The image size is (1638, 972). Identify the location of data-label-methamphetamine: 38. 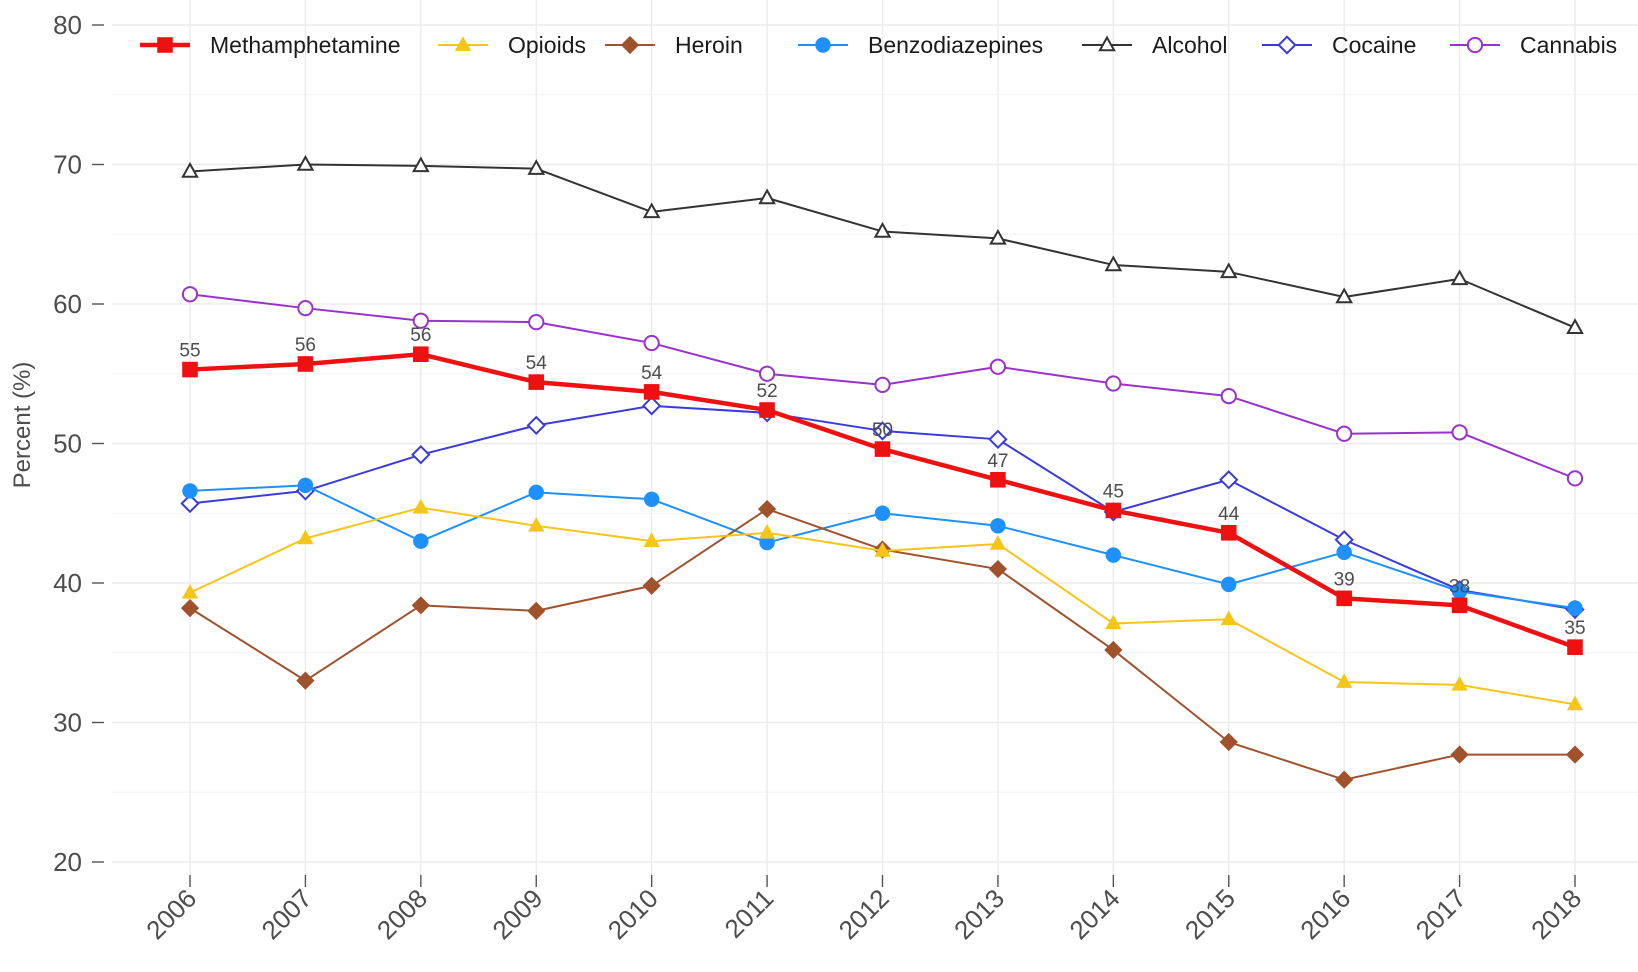
(1459, 586).